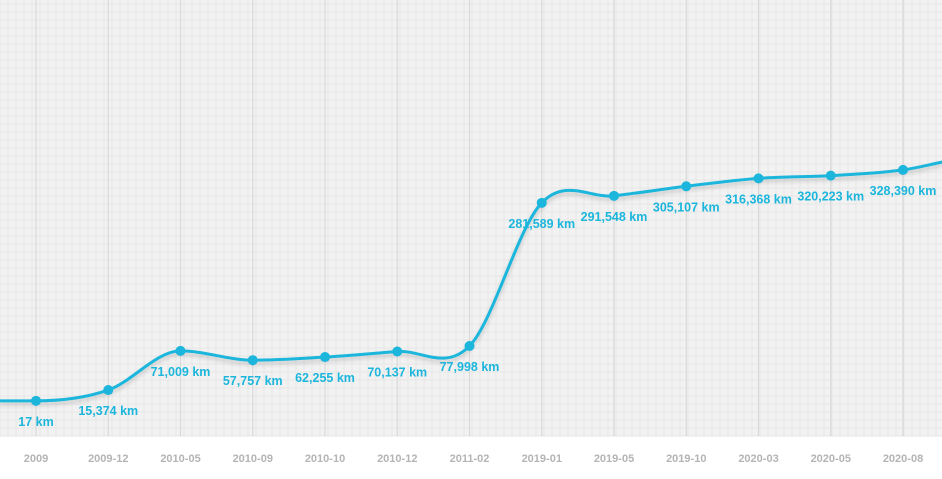  I want to click on x-tick-label: 2009-12, so click(108, 459).